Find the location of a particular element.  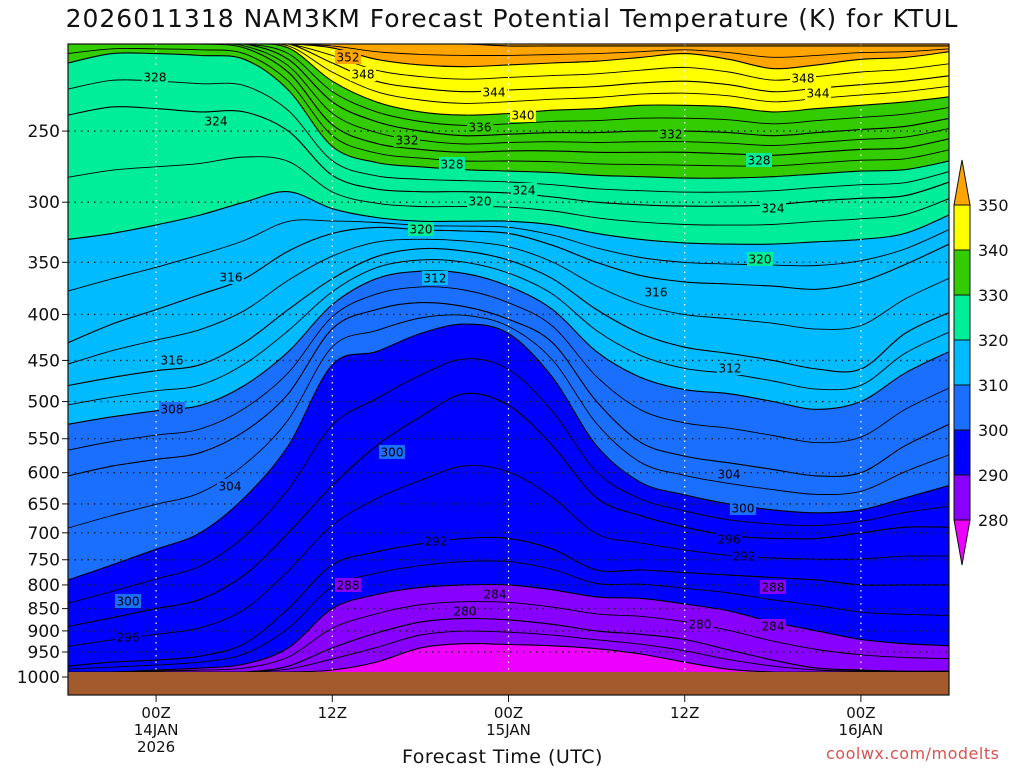

x-tick-label: 14JAN is located at coordinates (156, 730).